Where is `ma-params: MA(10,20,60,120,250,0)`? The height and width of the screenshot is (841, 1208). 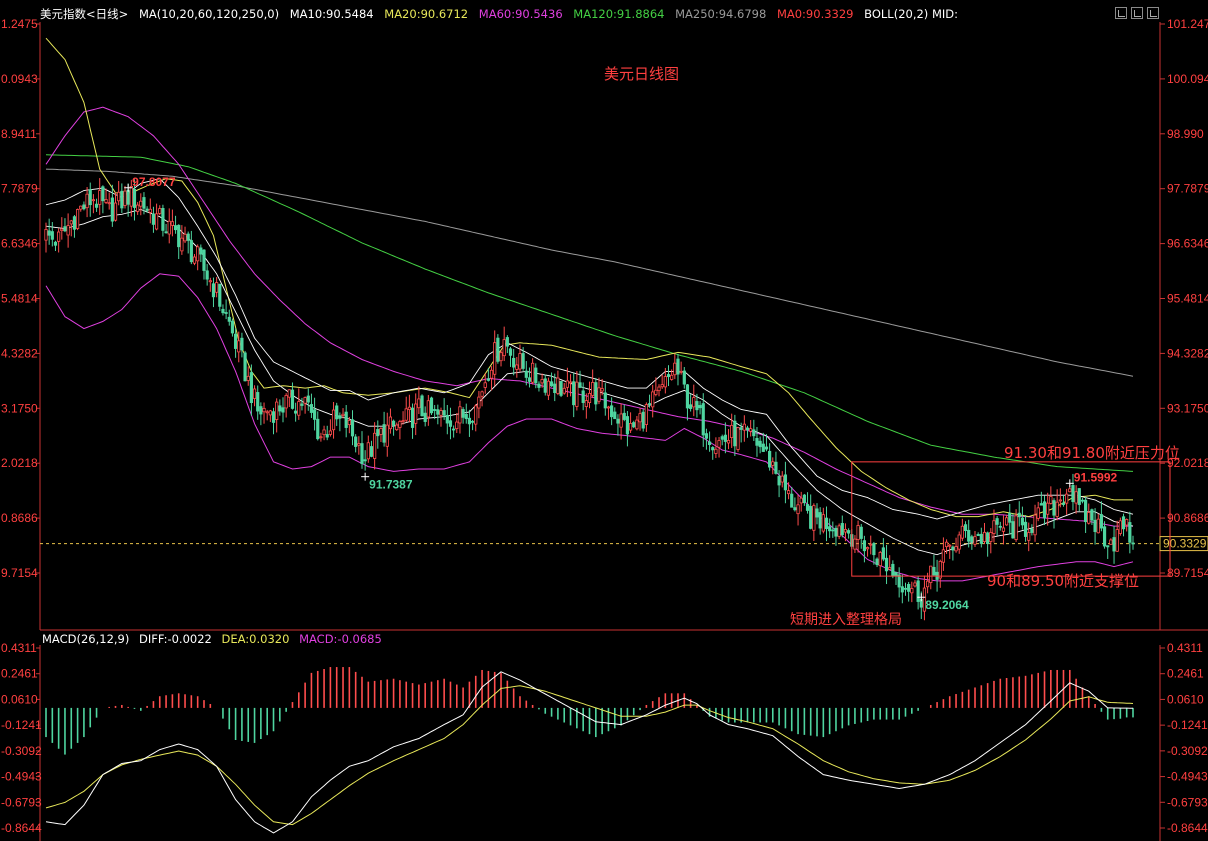
ma-params: MA(10,20,60,120,250,0) is located at coordinates (209, 14).